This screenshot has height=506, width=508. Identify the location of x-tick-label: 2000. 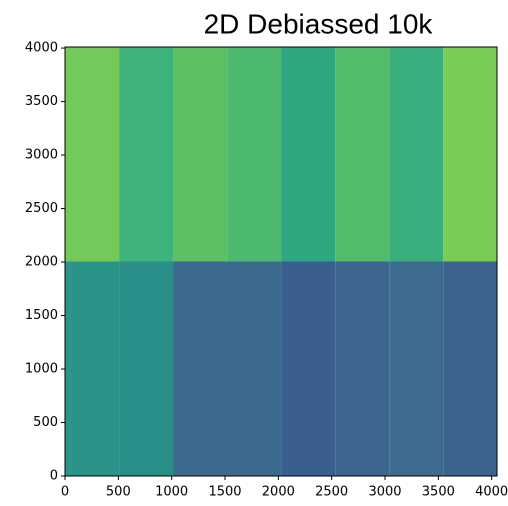
(278, 492).